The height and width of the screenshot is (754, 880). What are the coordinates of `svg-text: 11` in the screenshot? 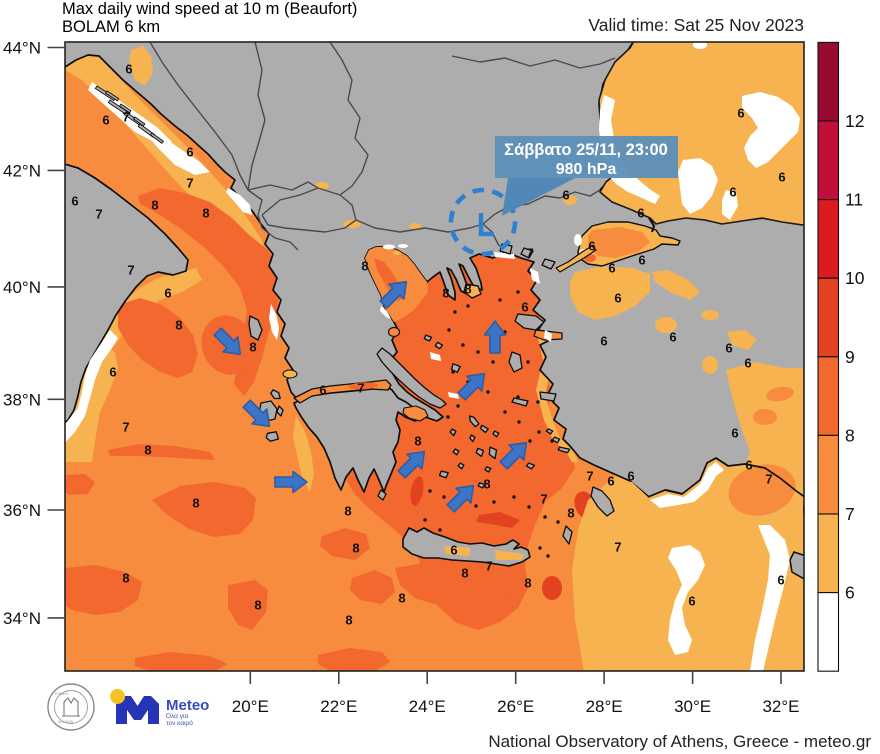 It's located at (854, 200).